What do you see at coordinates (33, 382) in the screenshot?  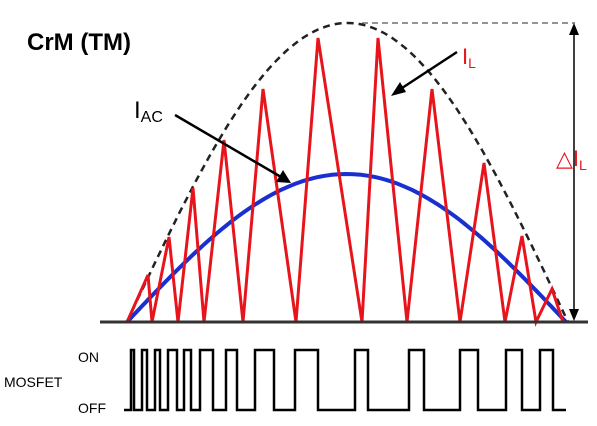 I see `mosfet-label: MOSFET` at bounding box center [33, 382].